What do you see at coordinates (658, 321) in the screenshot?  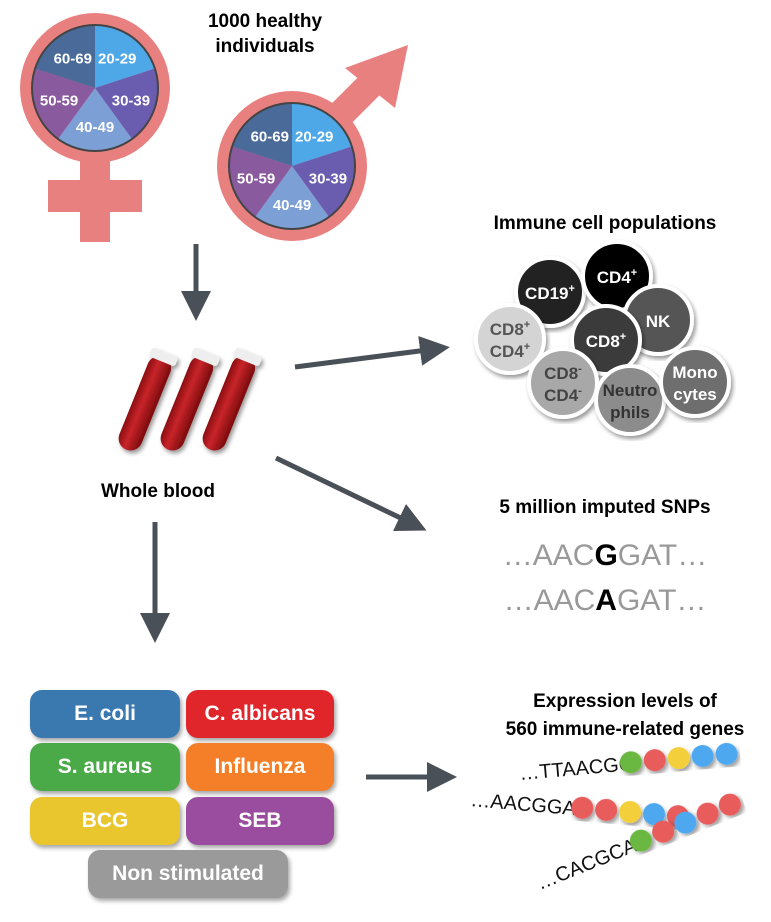 I see `svg-text: NK` at bounding box center [658, 321].